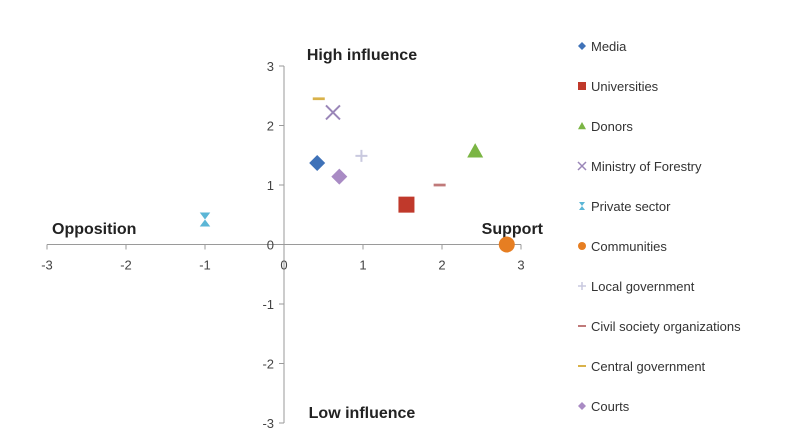 The image size is (792, 444). Describe the element at coordinates (317, 162) in the screenshot. I see `point-media` at that location.